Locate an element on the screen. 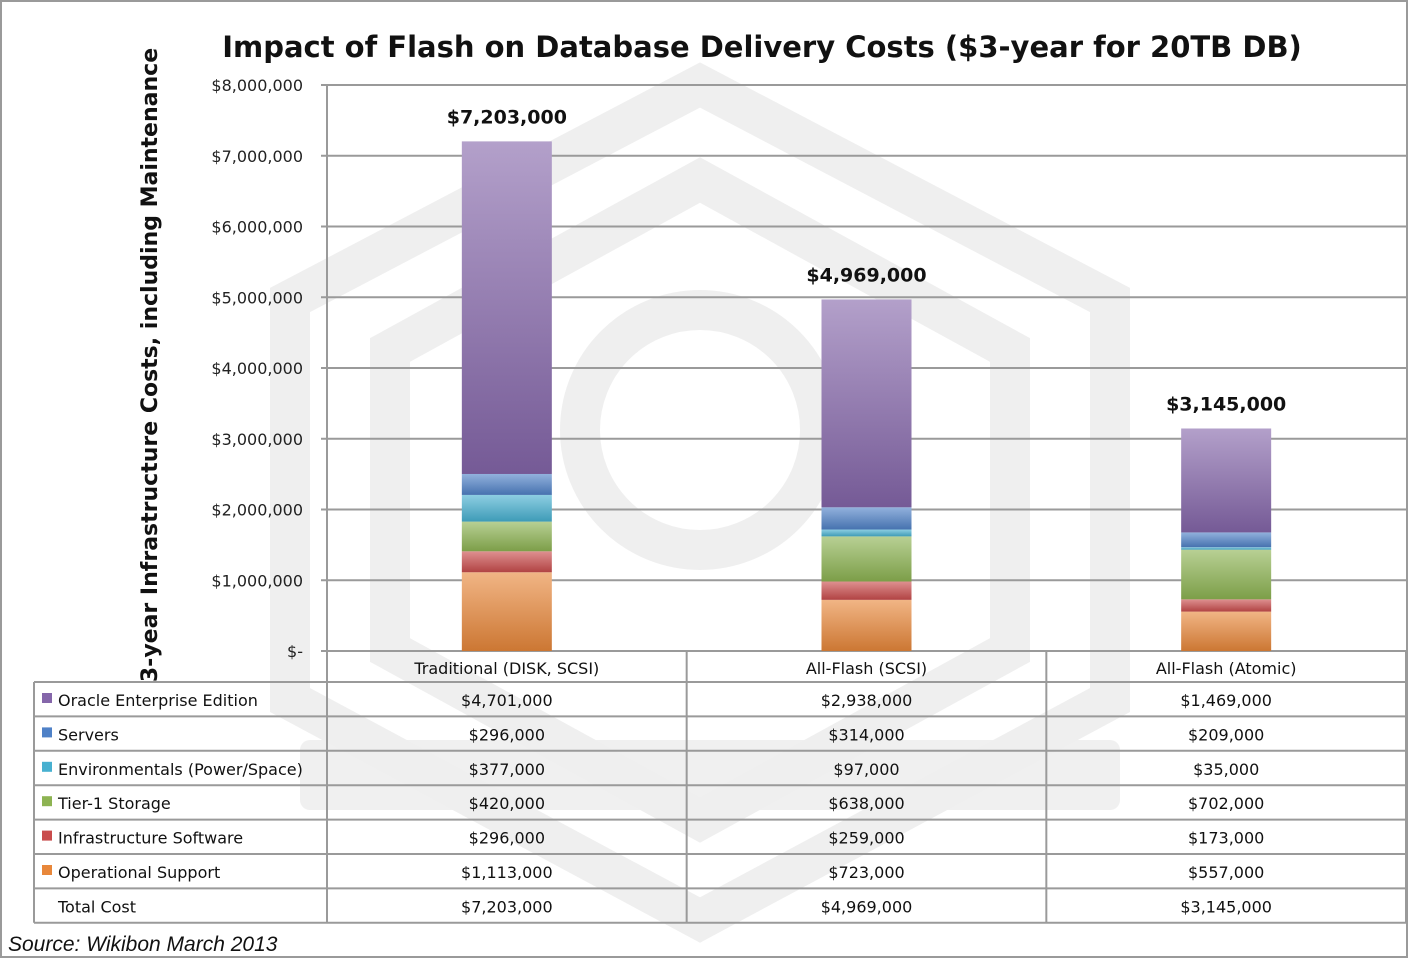 The width and height of the screenshot is (1408, 958). y-tick-label: $5,000,000 is located at coordinates (257, 297).